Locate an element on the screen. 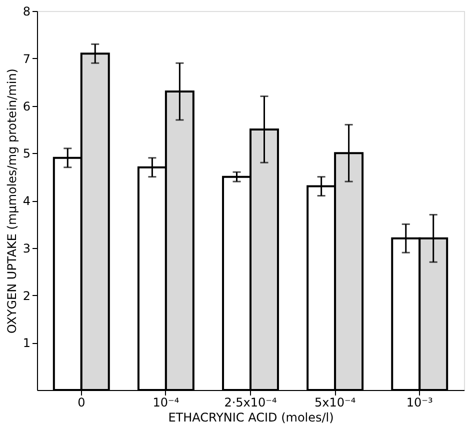 The image size is (469, 428). x-tick-label: 2·5x10⁻⁴ is located at coordinates (250, 403).